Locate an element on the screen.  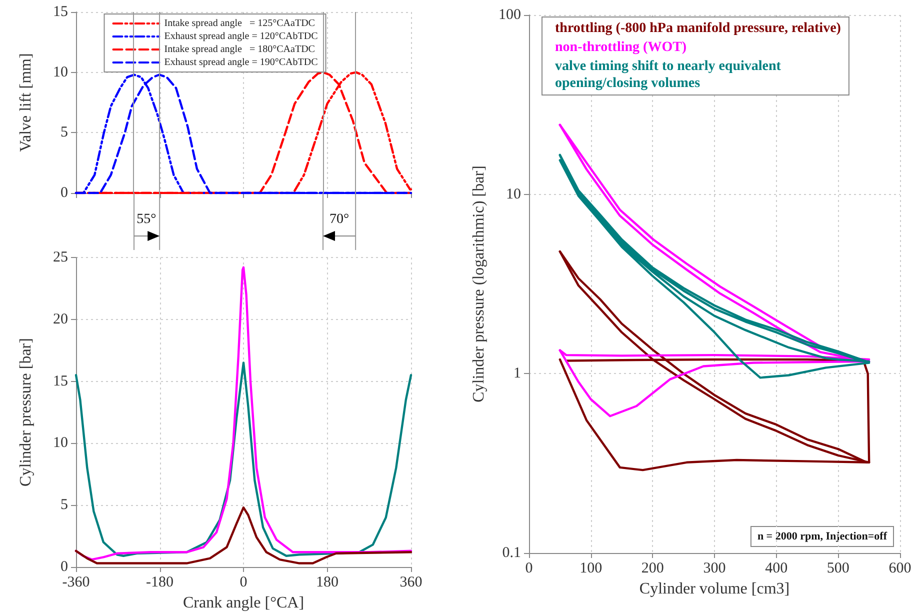
text: 55° is located at coordinates (147, 220).